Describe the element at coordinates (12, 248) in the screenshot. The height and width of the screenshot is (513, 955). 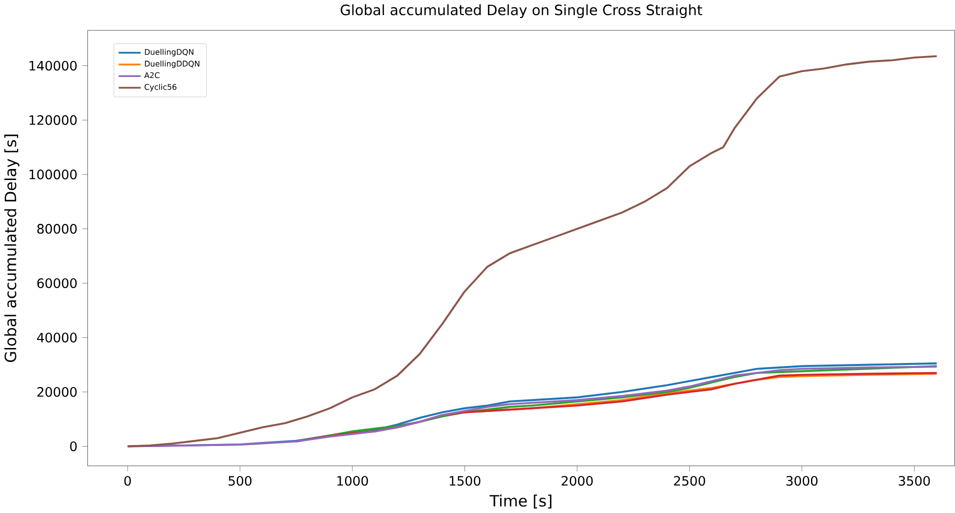
I see `y-axis-title: Global accumulated Delay [s]` at that location.